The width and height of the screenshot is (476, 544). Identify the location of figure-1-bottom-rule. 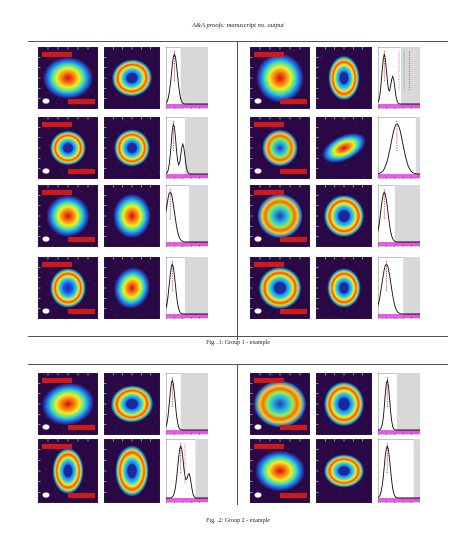
(238, 336).